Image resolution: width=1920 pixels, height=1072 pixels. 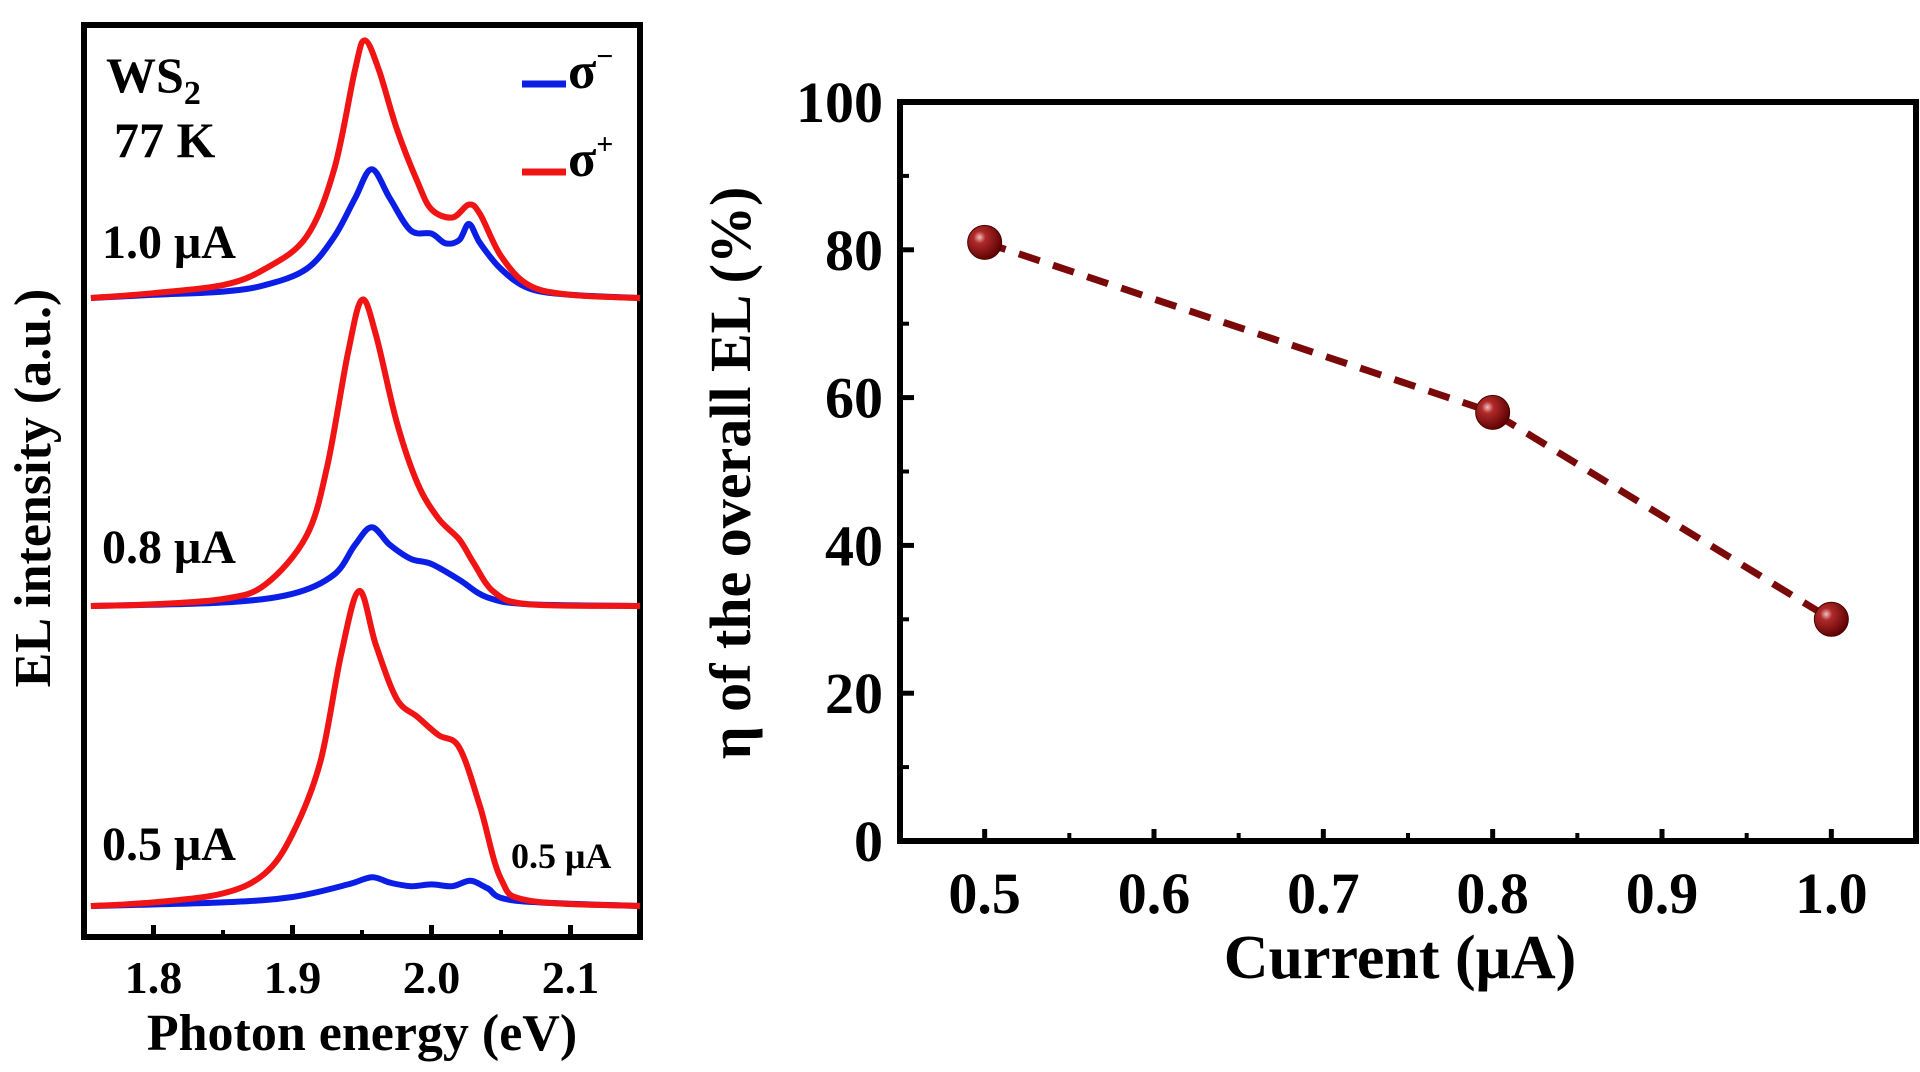 I want to click on right-x-tick-label: 0.9, so click(x=1662, y=893).